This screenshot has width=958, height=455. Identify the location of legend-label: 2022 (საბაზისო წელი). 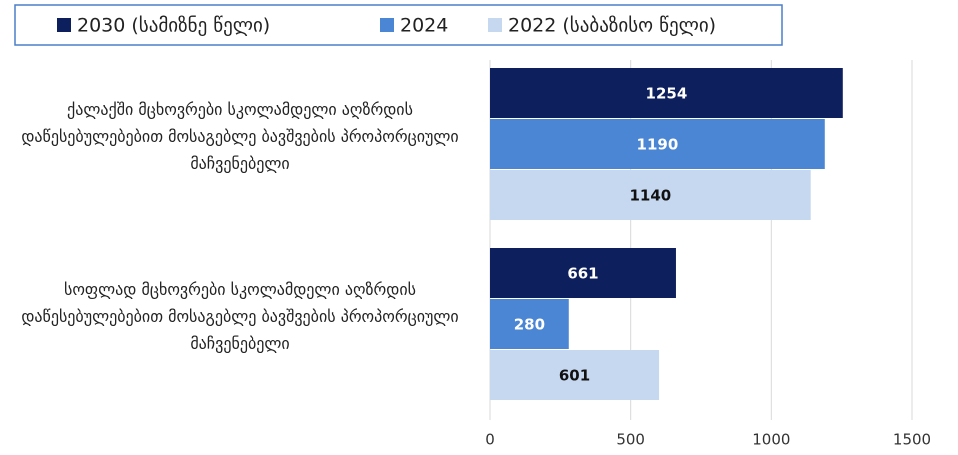
(612, 26).